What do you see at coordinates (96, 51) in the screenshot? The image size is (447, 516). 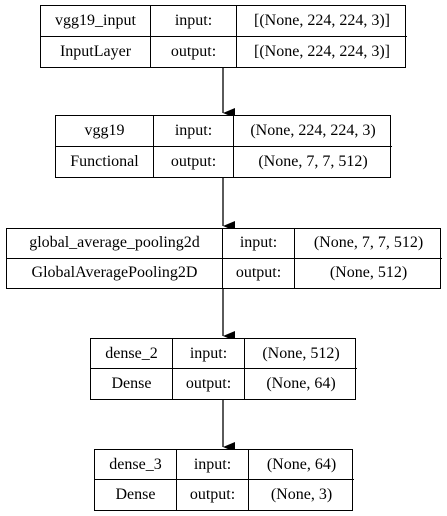 I see `layer-type: InputLayer` at bounding box center [96, 51].